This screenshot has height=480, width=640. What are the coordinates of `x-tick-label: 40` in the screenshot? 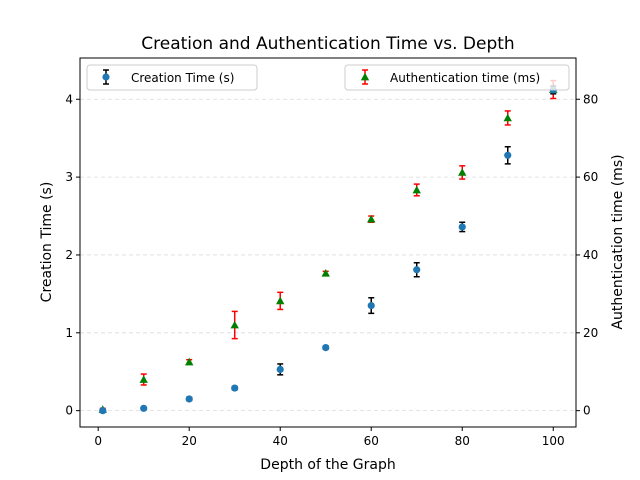 It's located at (280, 441).